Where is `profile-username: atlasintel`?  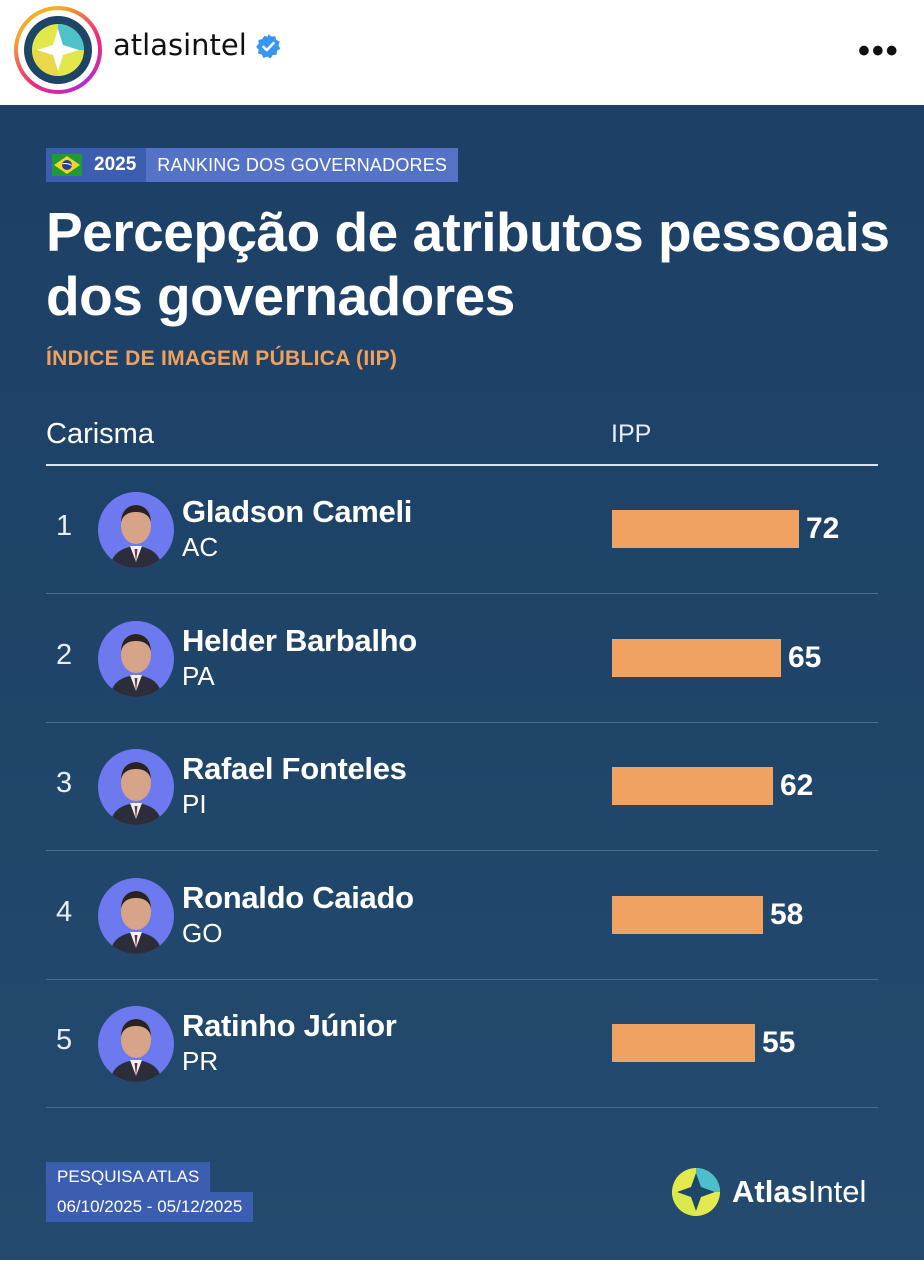 profile-username: atlasintel is located at coordinates (180, 45).